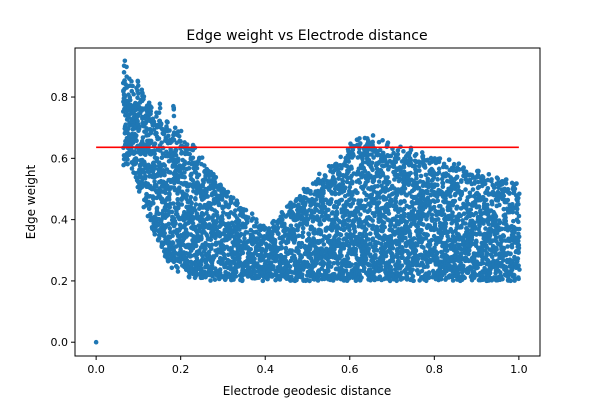 The width and height of the screenshot is (600, 400). What do you see at coordinates (31, 201) in the screenshot?
I see `y-axis-label: Edge weight` at bounding box center [31, 201].